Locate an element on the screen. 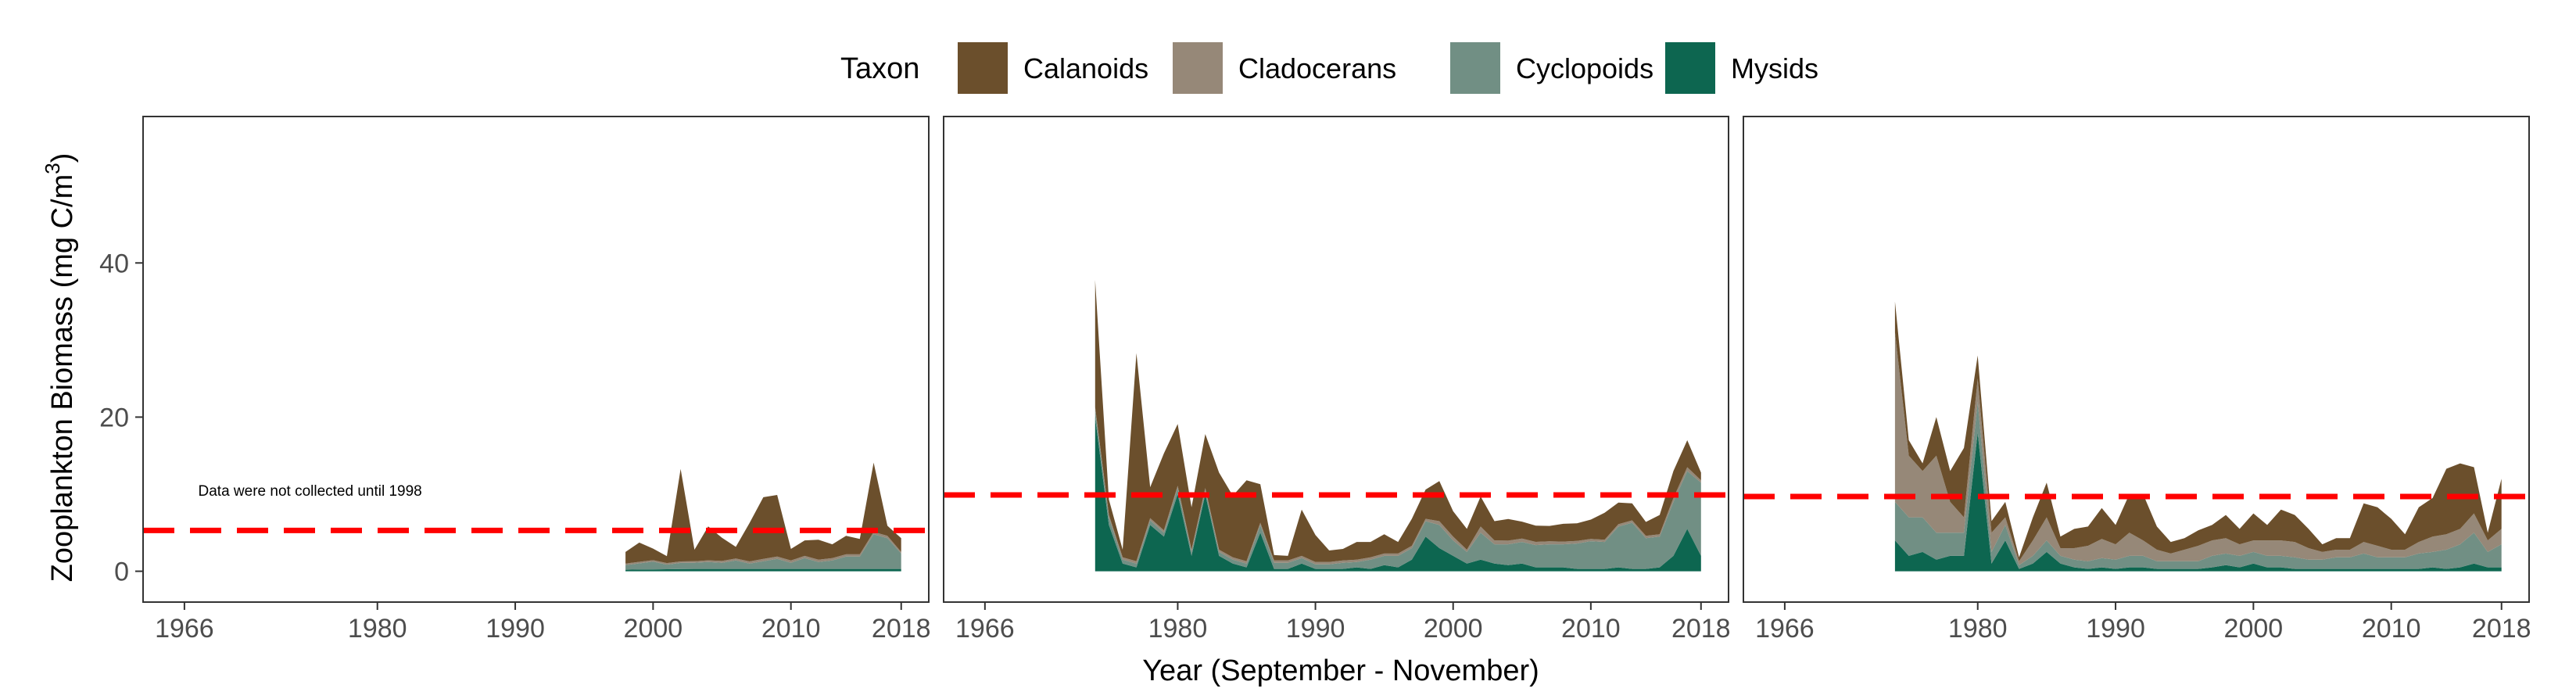 This screenshot has height=692, width=2576. y-tick-label: 20 is located at coordinates (114, 417).